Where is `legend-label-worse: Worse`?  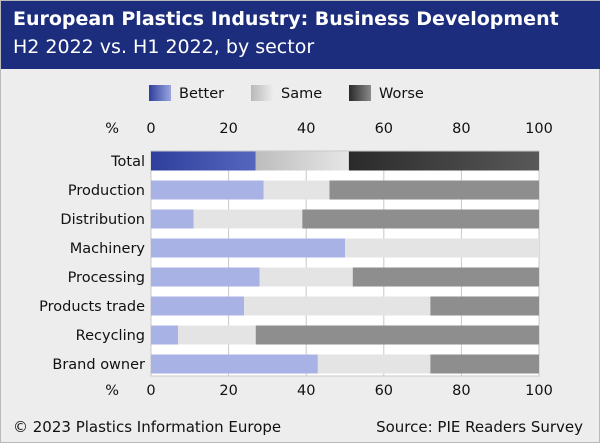 legend-label-worse: Worse is located at coordinates (401, 94).